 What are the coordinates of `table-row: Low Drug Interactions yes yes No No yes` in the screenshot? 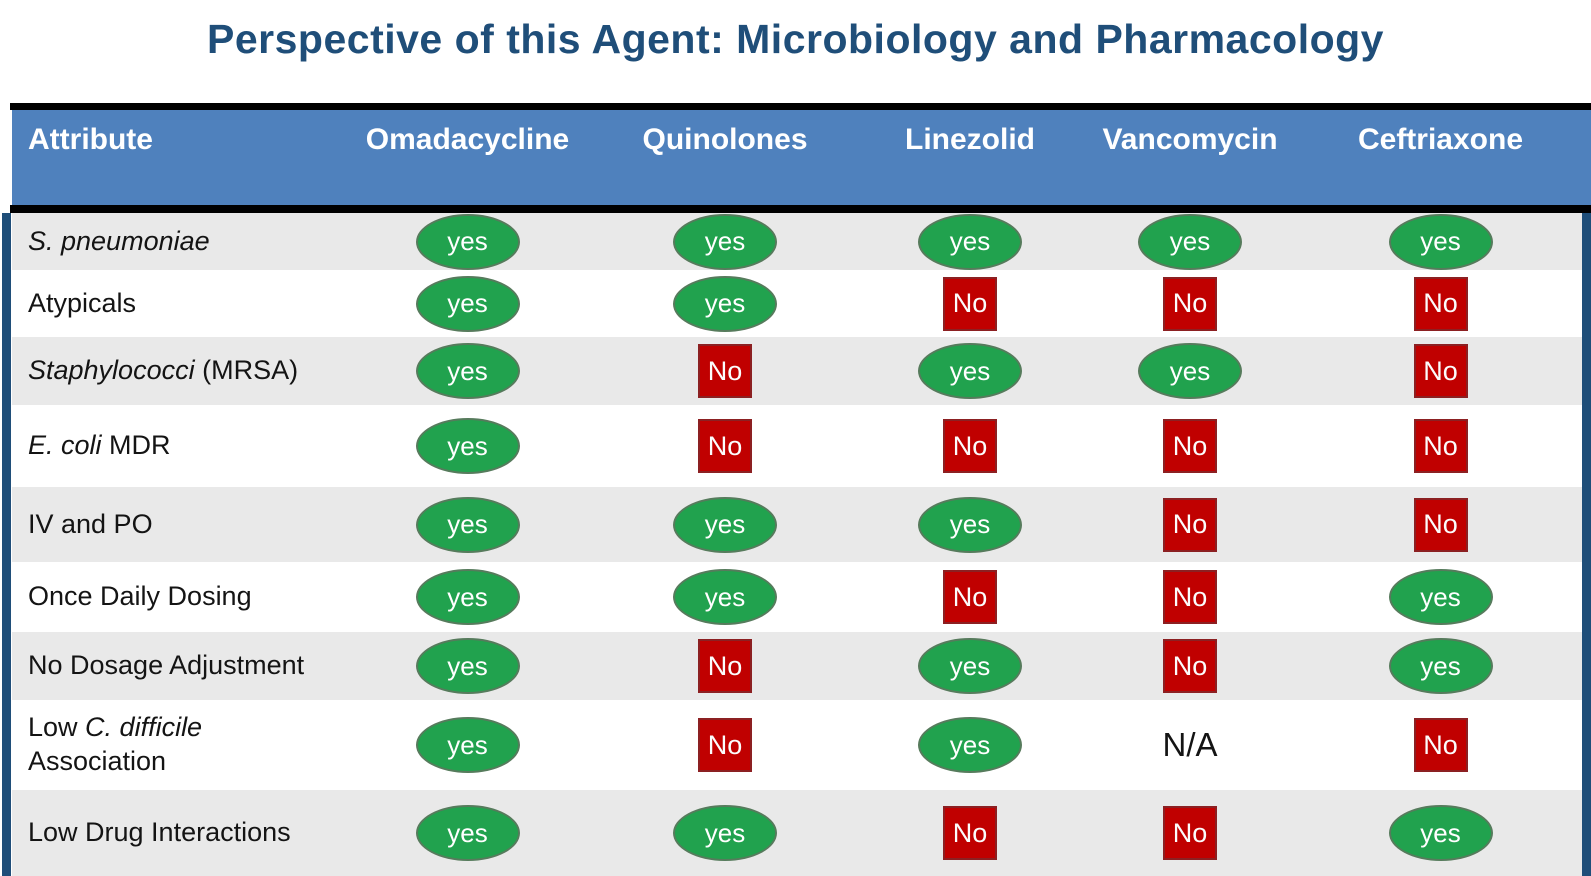 It's located at (797, 833).